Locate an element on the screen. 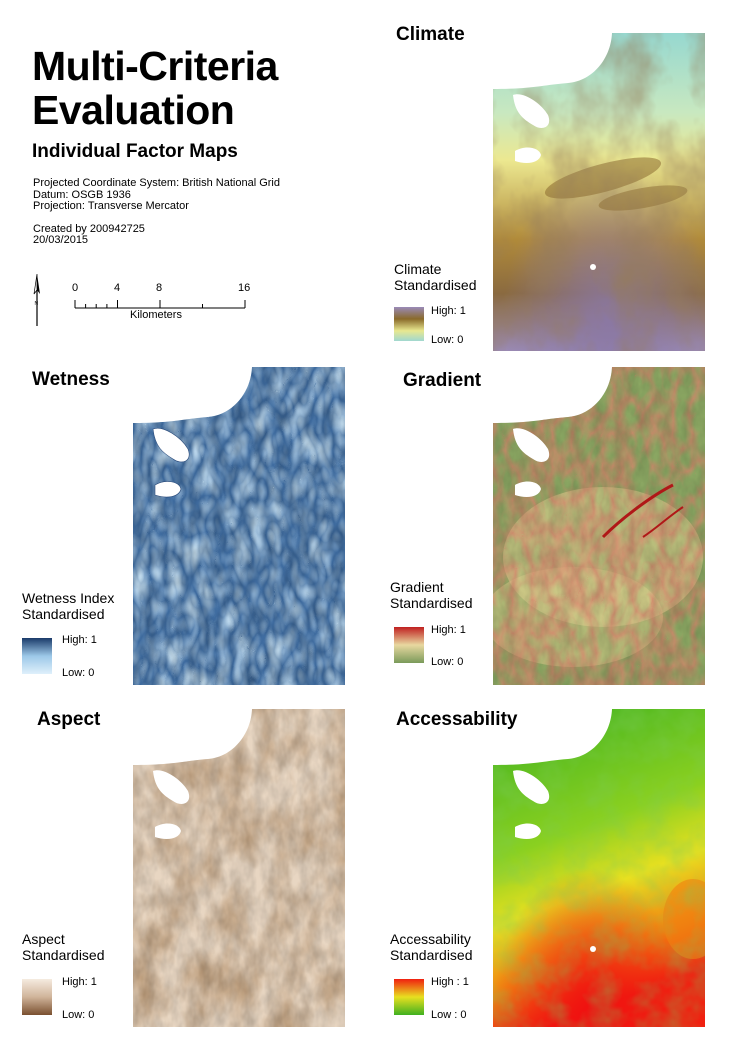 The width and height of the screenshot is (739, 1045). title-line-2: Evaluation is located at coordinates (133, 110).